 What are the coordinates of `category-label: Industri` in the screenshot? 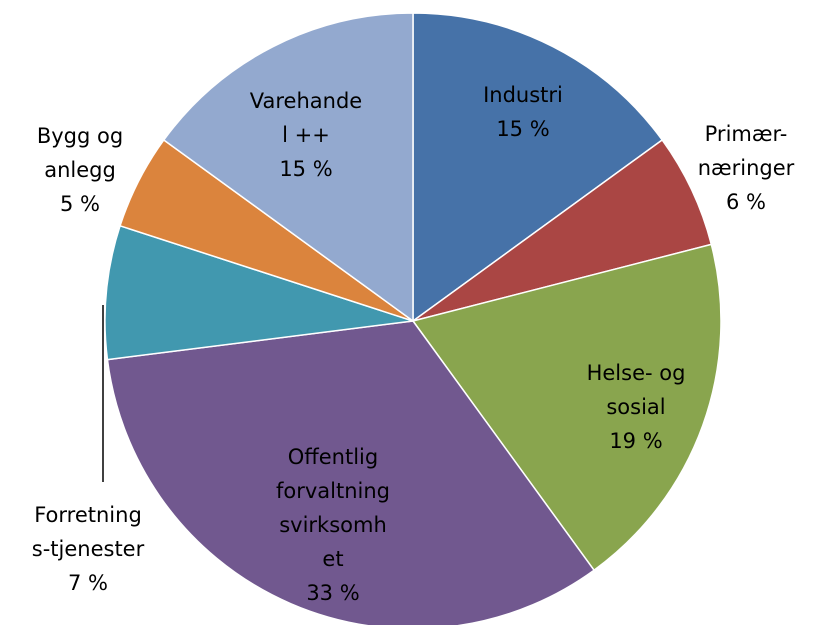 It's located at (523, 95).